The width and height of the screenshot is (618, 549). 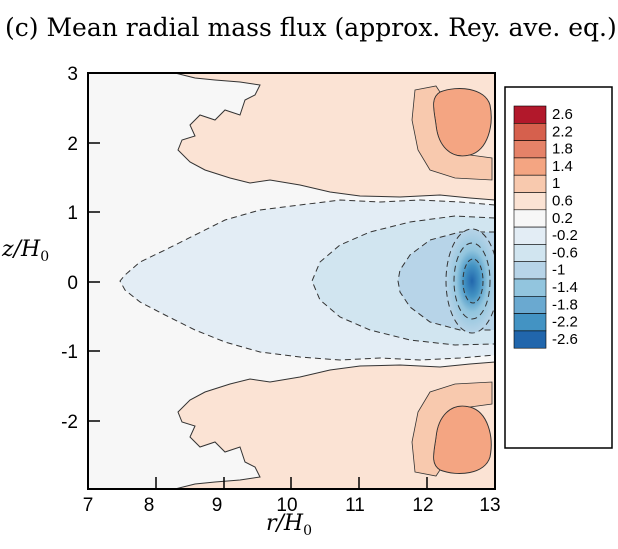 What do you see at coordinates (286, 505) in the screenshot?
I see `x-tick-label: 10` at bounding box center [286, 505].